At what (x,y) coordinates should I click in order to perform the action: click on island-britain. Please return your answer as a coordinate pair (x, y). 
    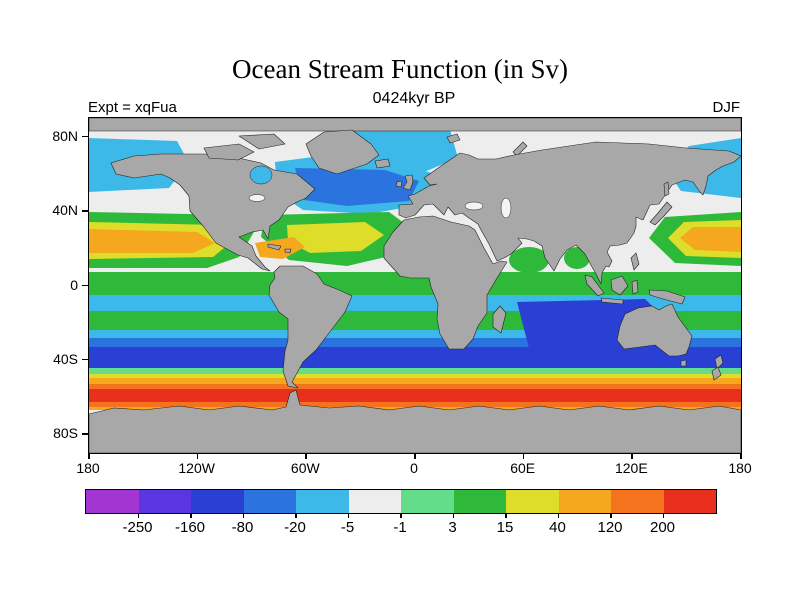
    Looking at the image, I should click on (408, 182).